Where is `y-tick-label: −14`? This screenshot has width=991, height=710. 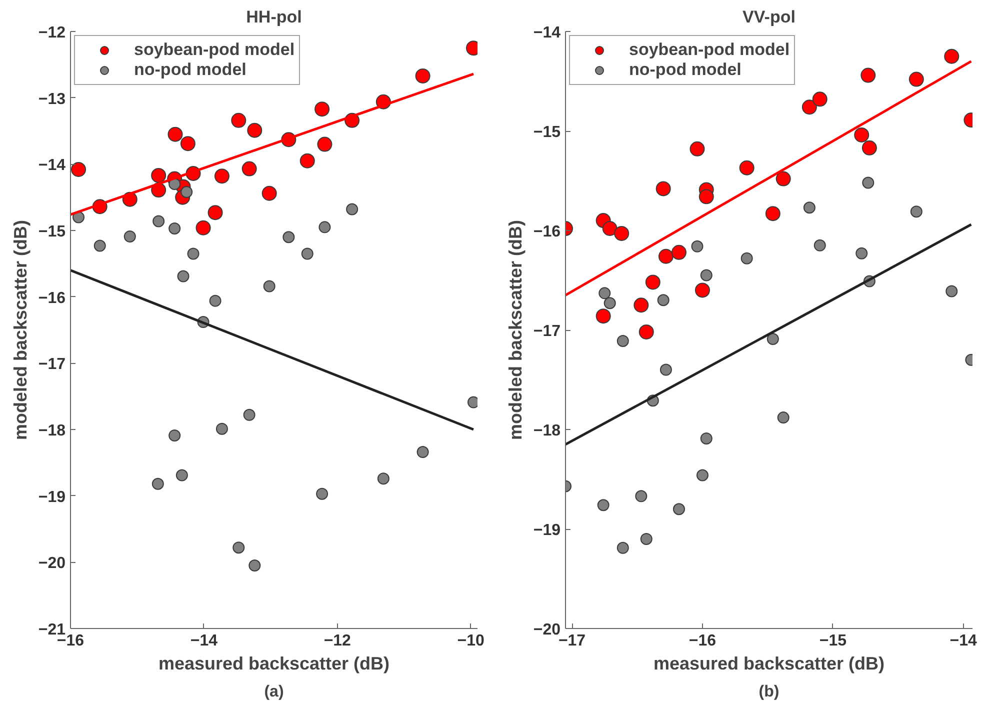
y-tick-label: −14 is located at coordinates (547, 33).